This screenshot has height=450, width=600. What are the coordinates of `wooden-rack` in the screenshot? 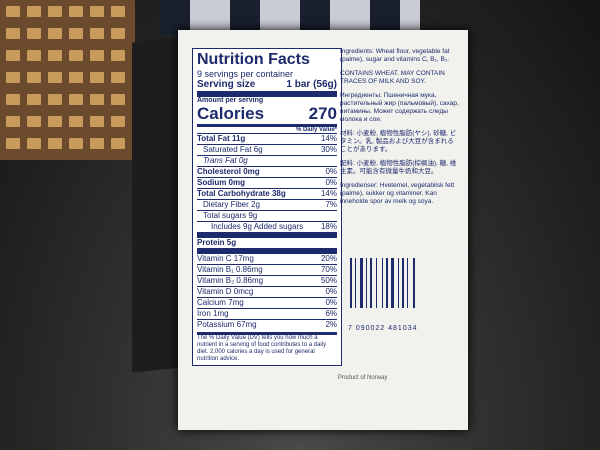 It's located at (67, 80).